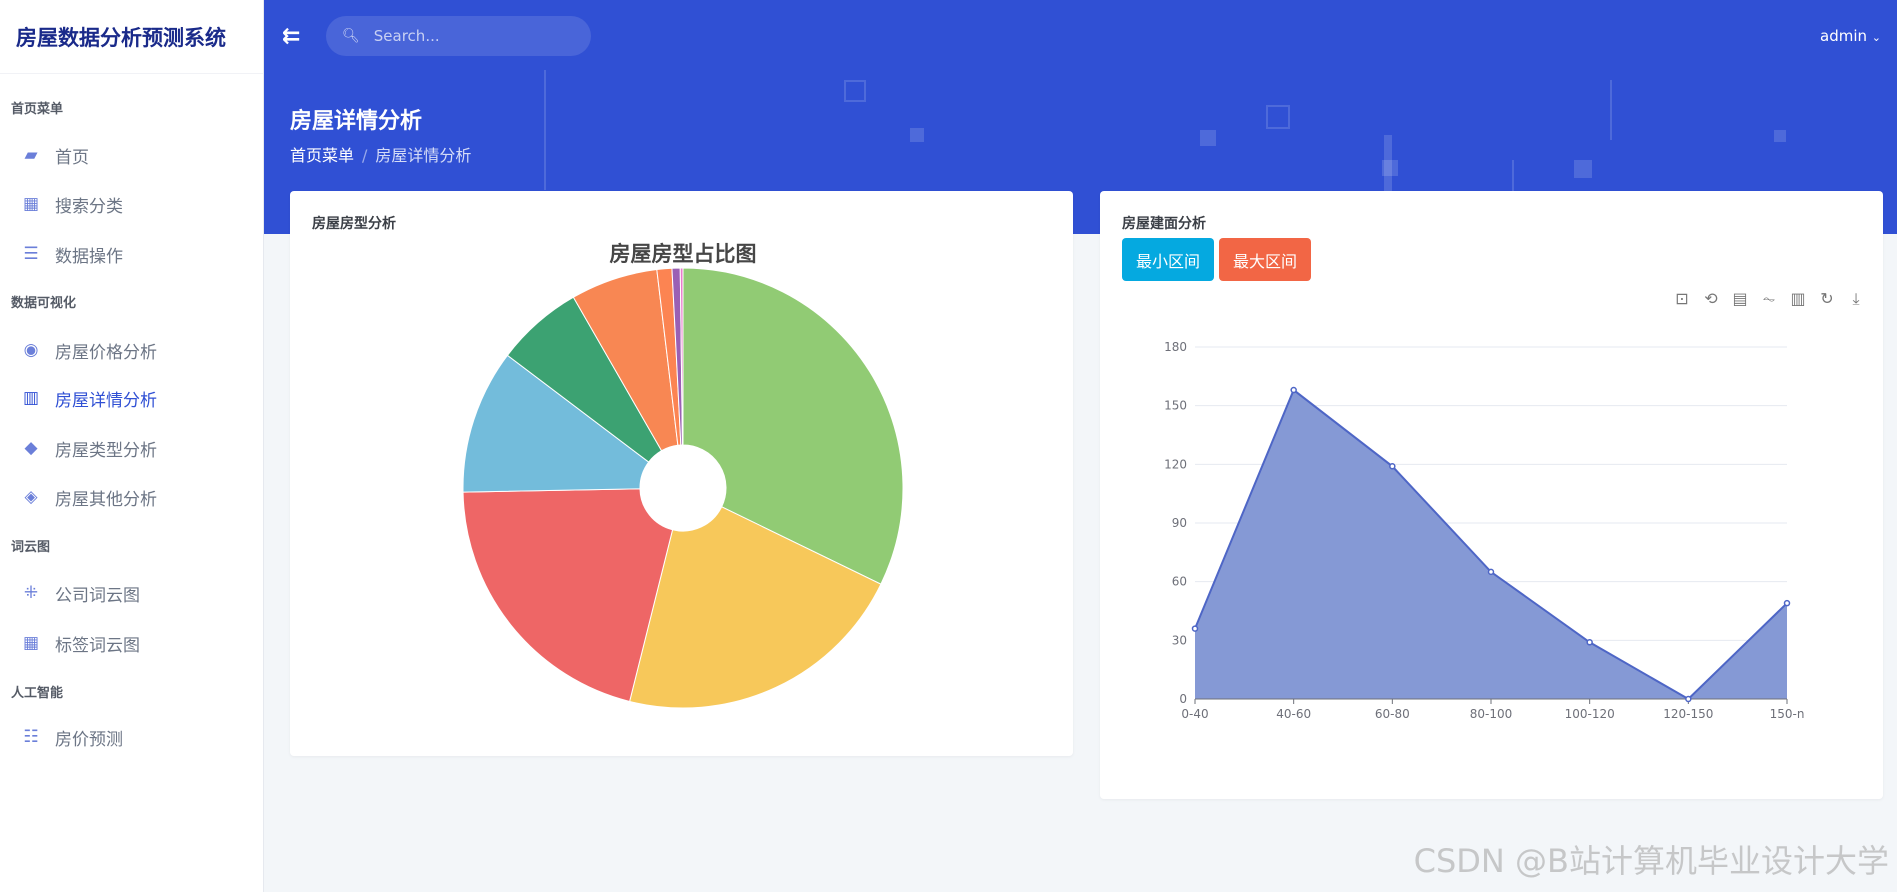 The height and width of the screenshot is (892, 1897). I want to click on sidebar-item-label: 房价预测, so click(89, 739).